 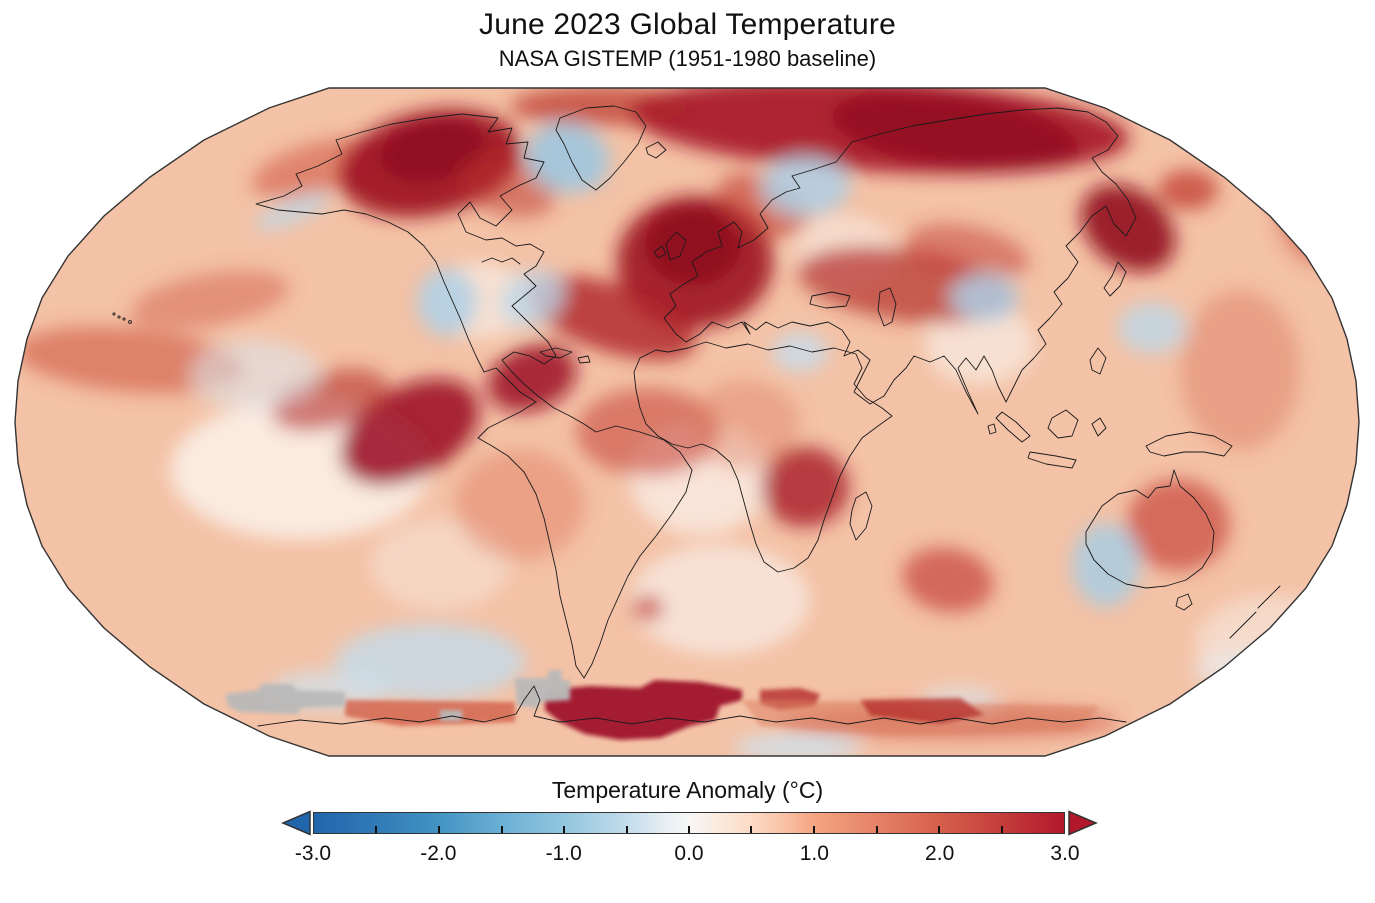 What do you see at coordinates (563, 853) in the screenshot?
I see `colorbar-tick-label: -1.0` at bounding box center [563, 853].